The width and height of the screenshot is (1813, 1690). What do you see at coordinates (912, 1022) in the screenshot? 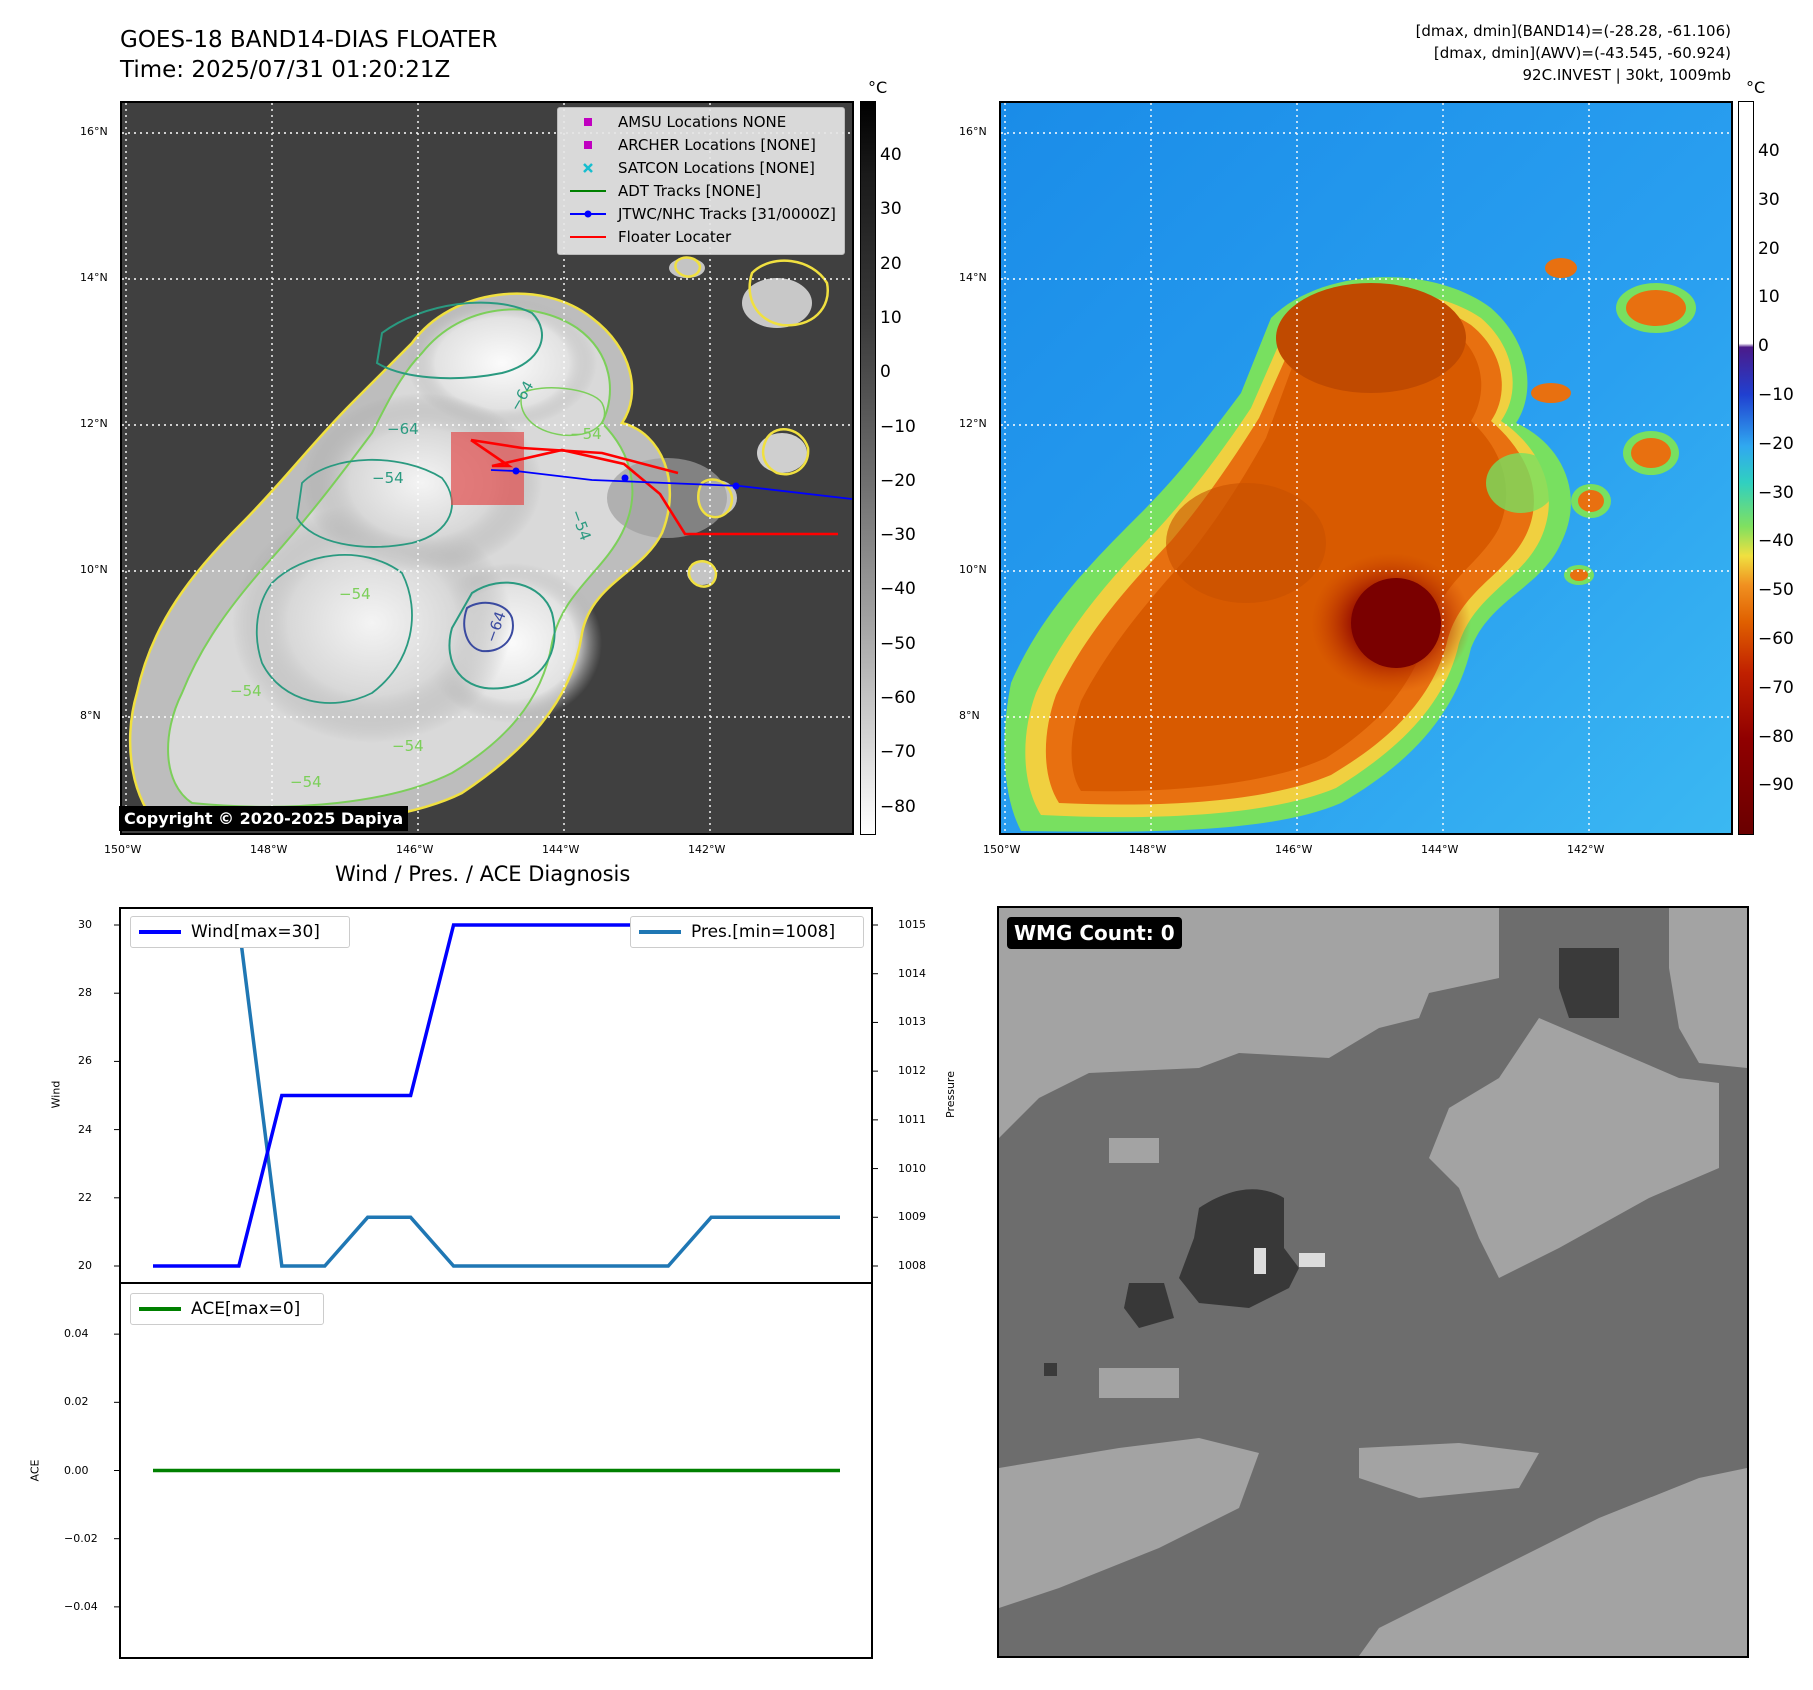
I see `pressure-tick-label: 1013` at bounding box center [912, 1022].